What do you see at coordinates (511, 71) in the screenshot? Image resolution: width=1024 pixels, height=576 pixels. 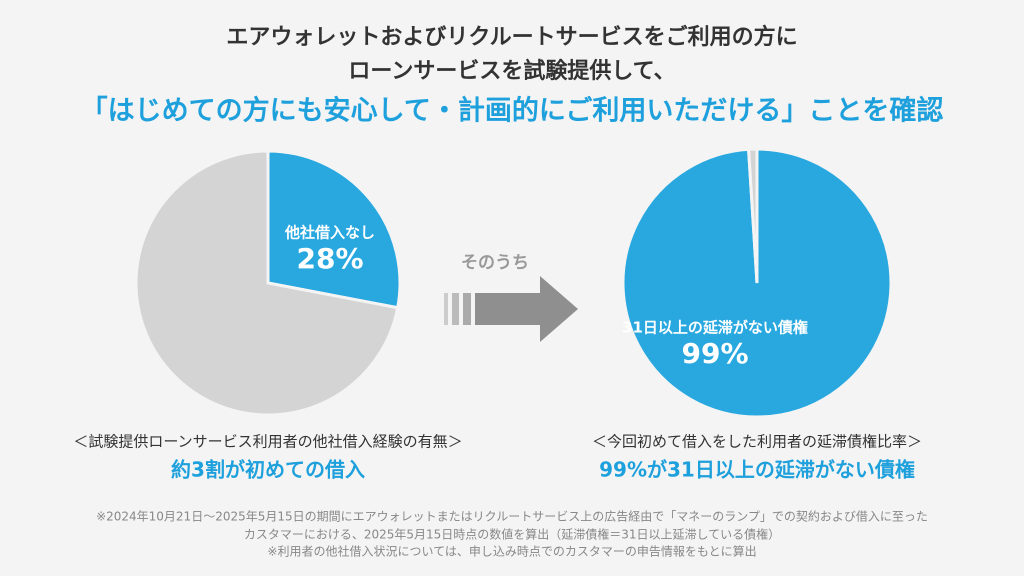 I see `title-line: ローンサービスを試験提供して、` at bounding box center [511, 71].